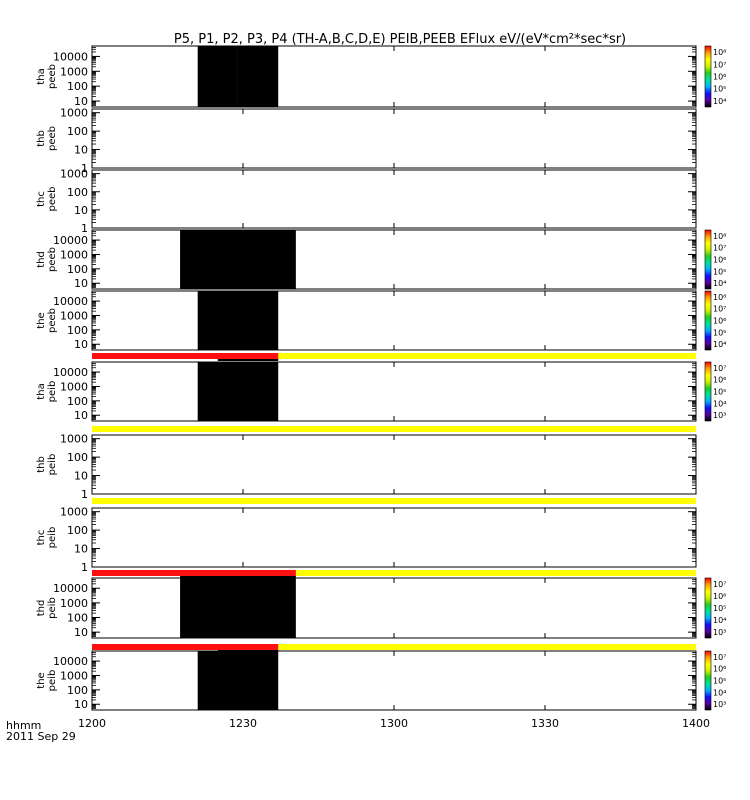 This screenshot has width=750, height=800. What do you see at coordinates (394, 138) in the screenshot?
I see `panel-frame-thb-peeb` at bounding box center [394, 138].